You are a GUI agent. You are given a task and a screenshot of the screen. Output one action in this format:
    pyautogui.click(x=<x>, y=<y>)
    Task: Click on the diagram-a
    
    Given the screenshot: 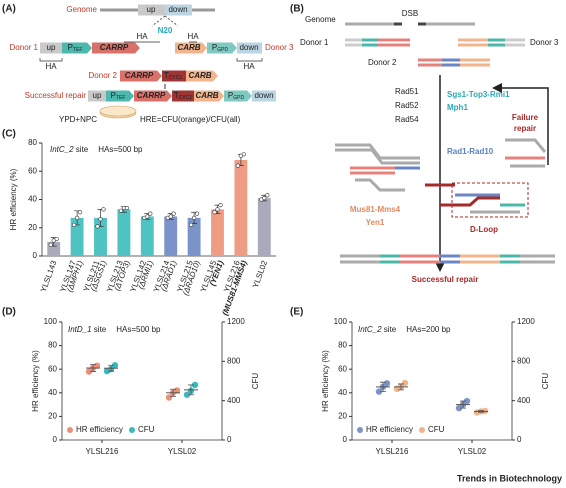 What is the action you would take?
    pyautogui.click(x=151, y=63)
    